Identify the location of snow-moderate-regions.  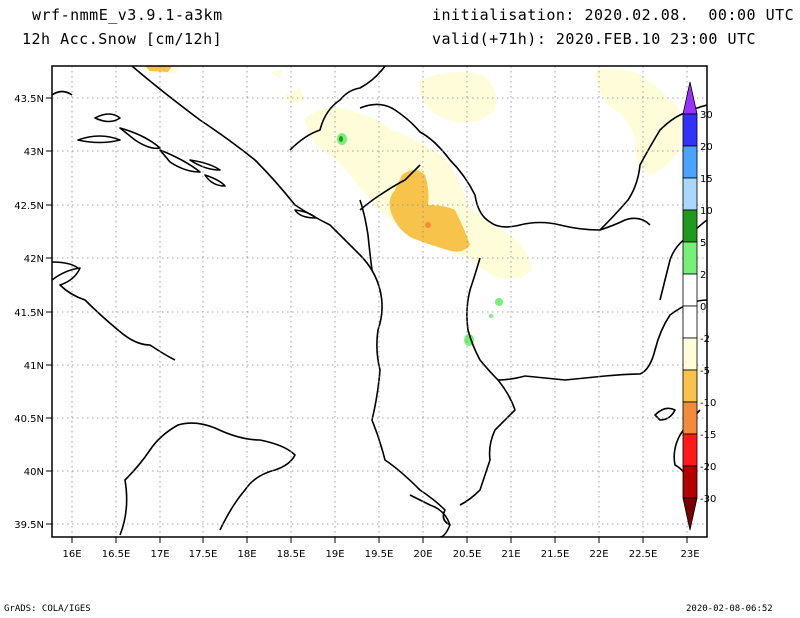
(307, 159).